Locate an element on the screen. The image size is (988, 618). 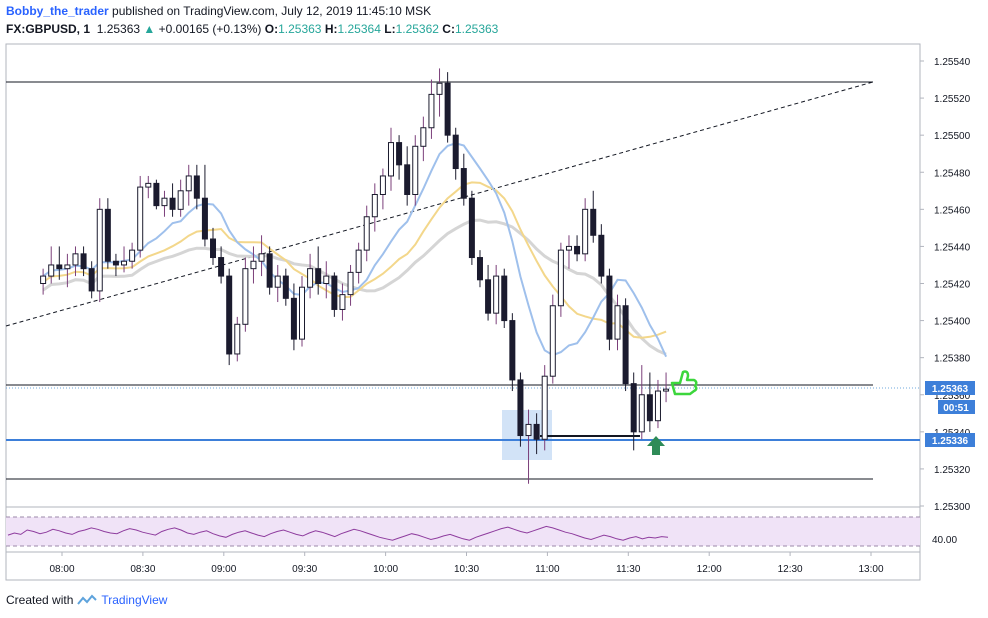
tradingview-link: TradingView is located at coordinates (134, 600).